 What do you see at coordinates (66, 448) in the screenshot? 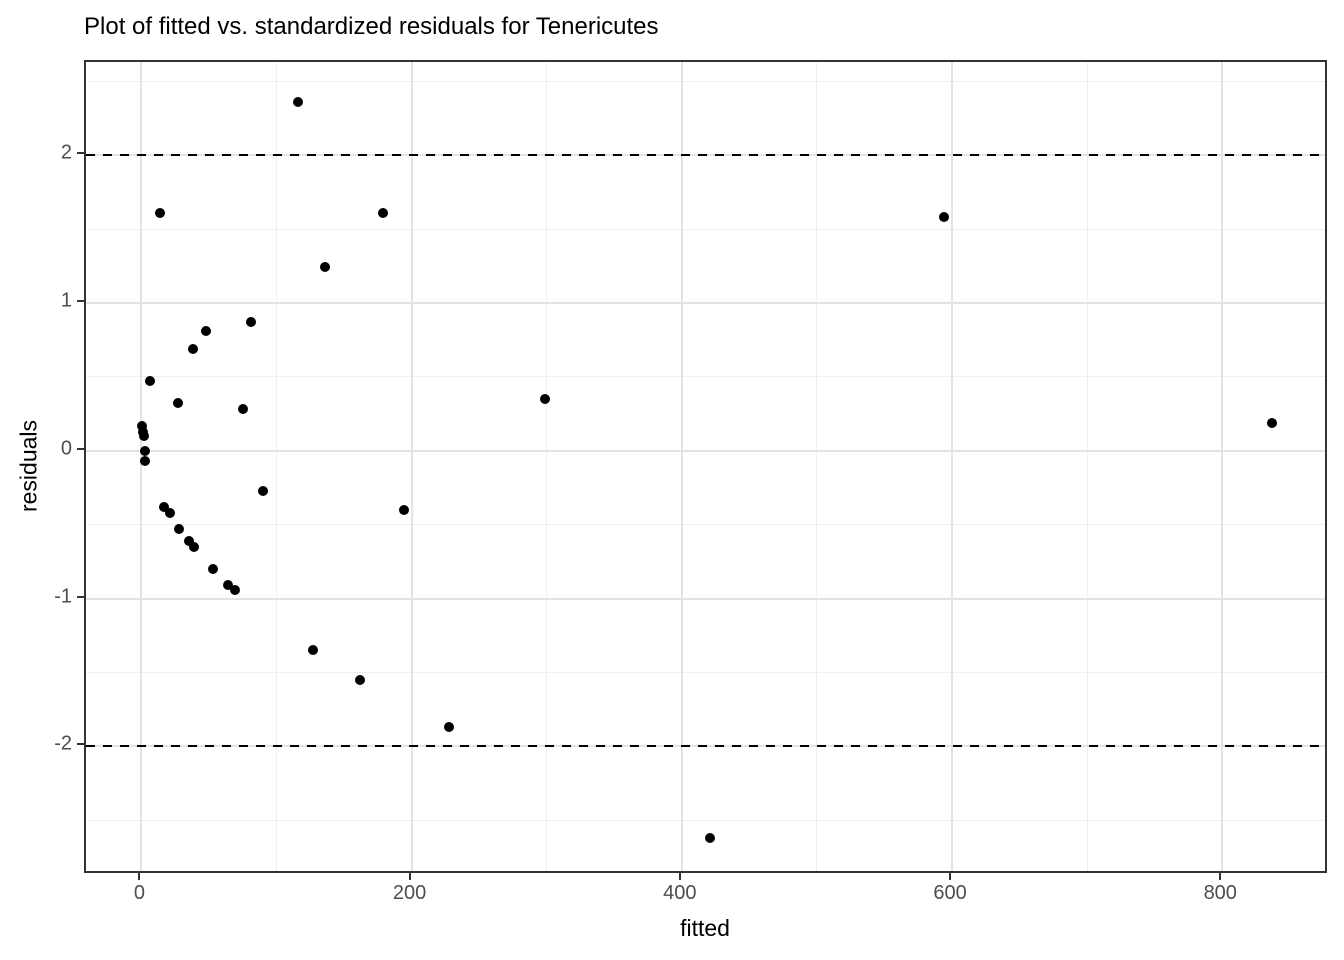
I see `y-tick-label: 0` at bounding box center [66, 448].